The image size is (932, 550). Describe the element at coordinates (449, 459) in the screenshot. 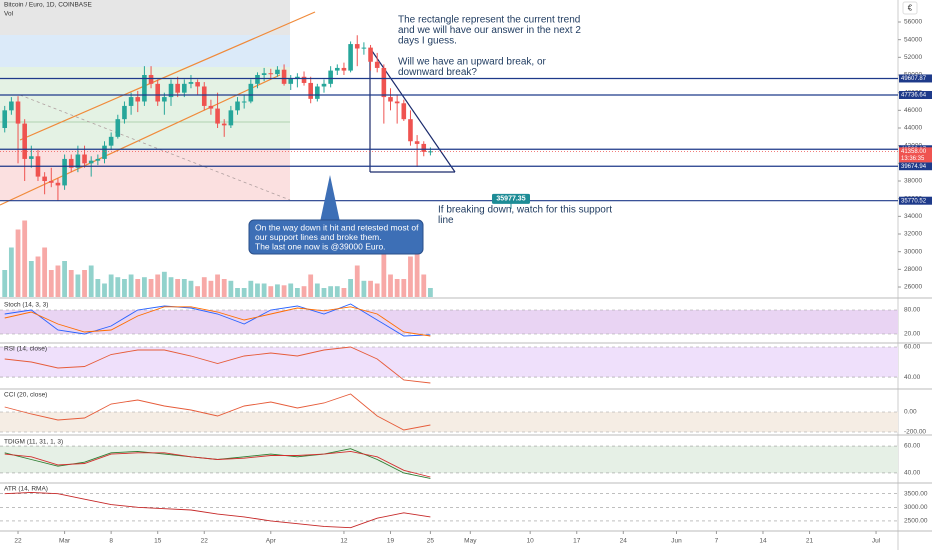

I see `pane-band` at that location.